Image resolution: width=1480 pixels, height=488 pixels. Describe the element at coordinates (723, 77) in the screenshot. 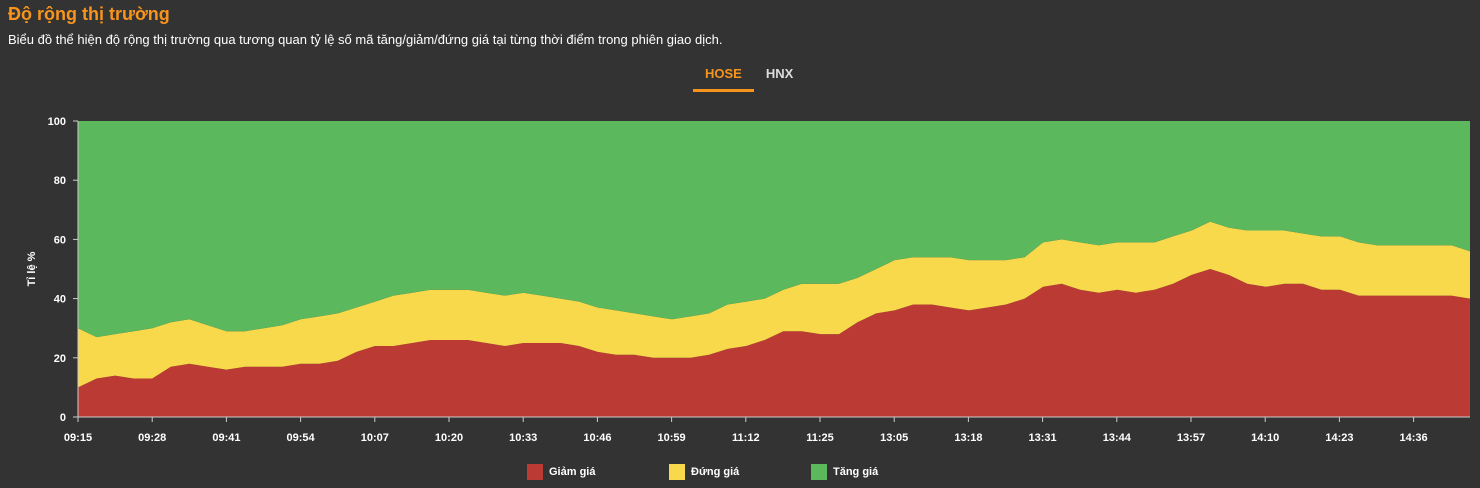

I see `tab-hose: HOSE` at that location.